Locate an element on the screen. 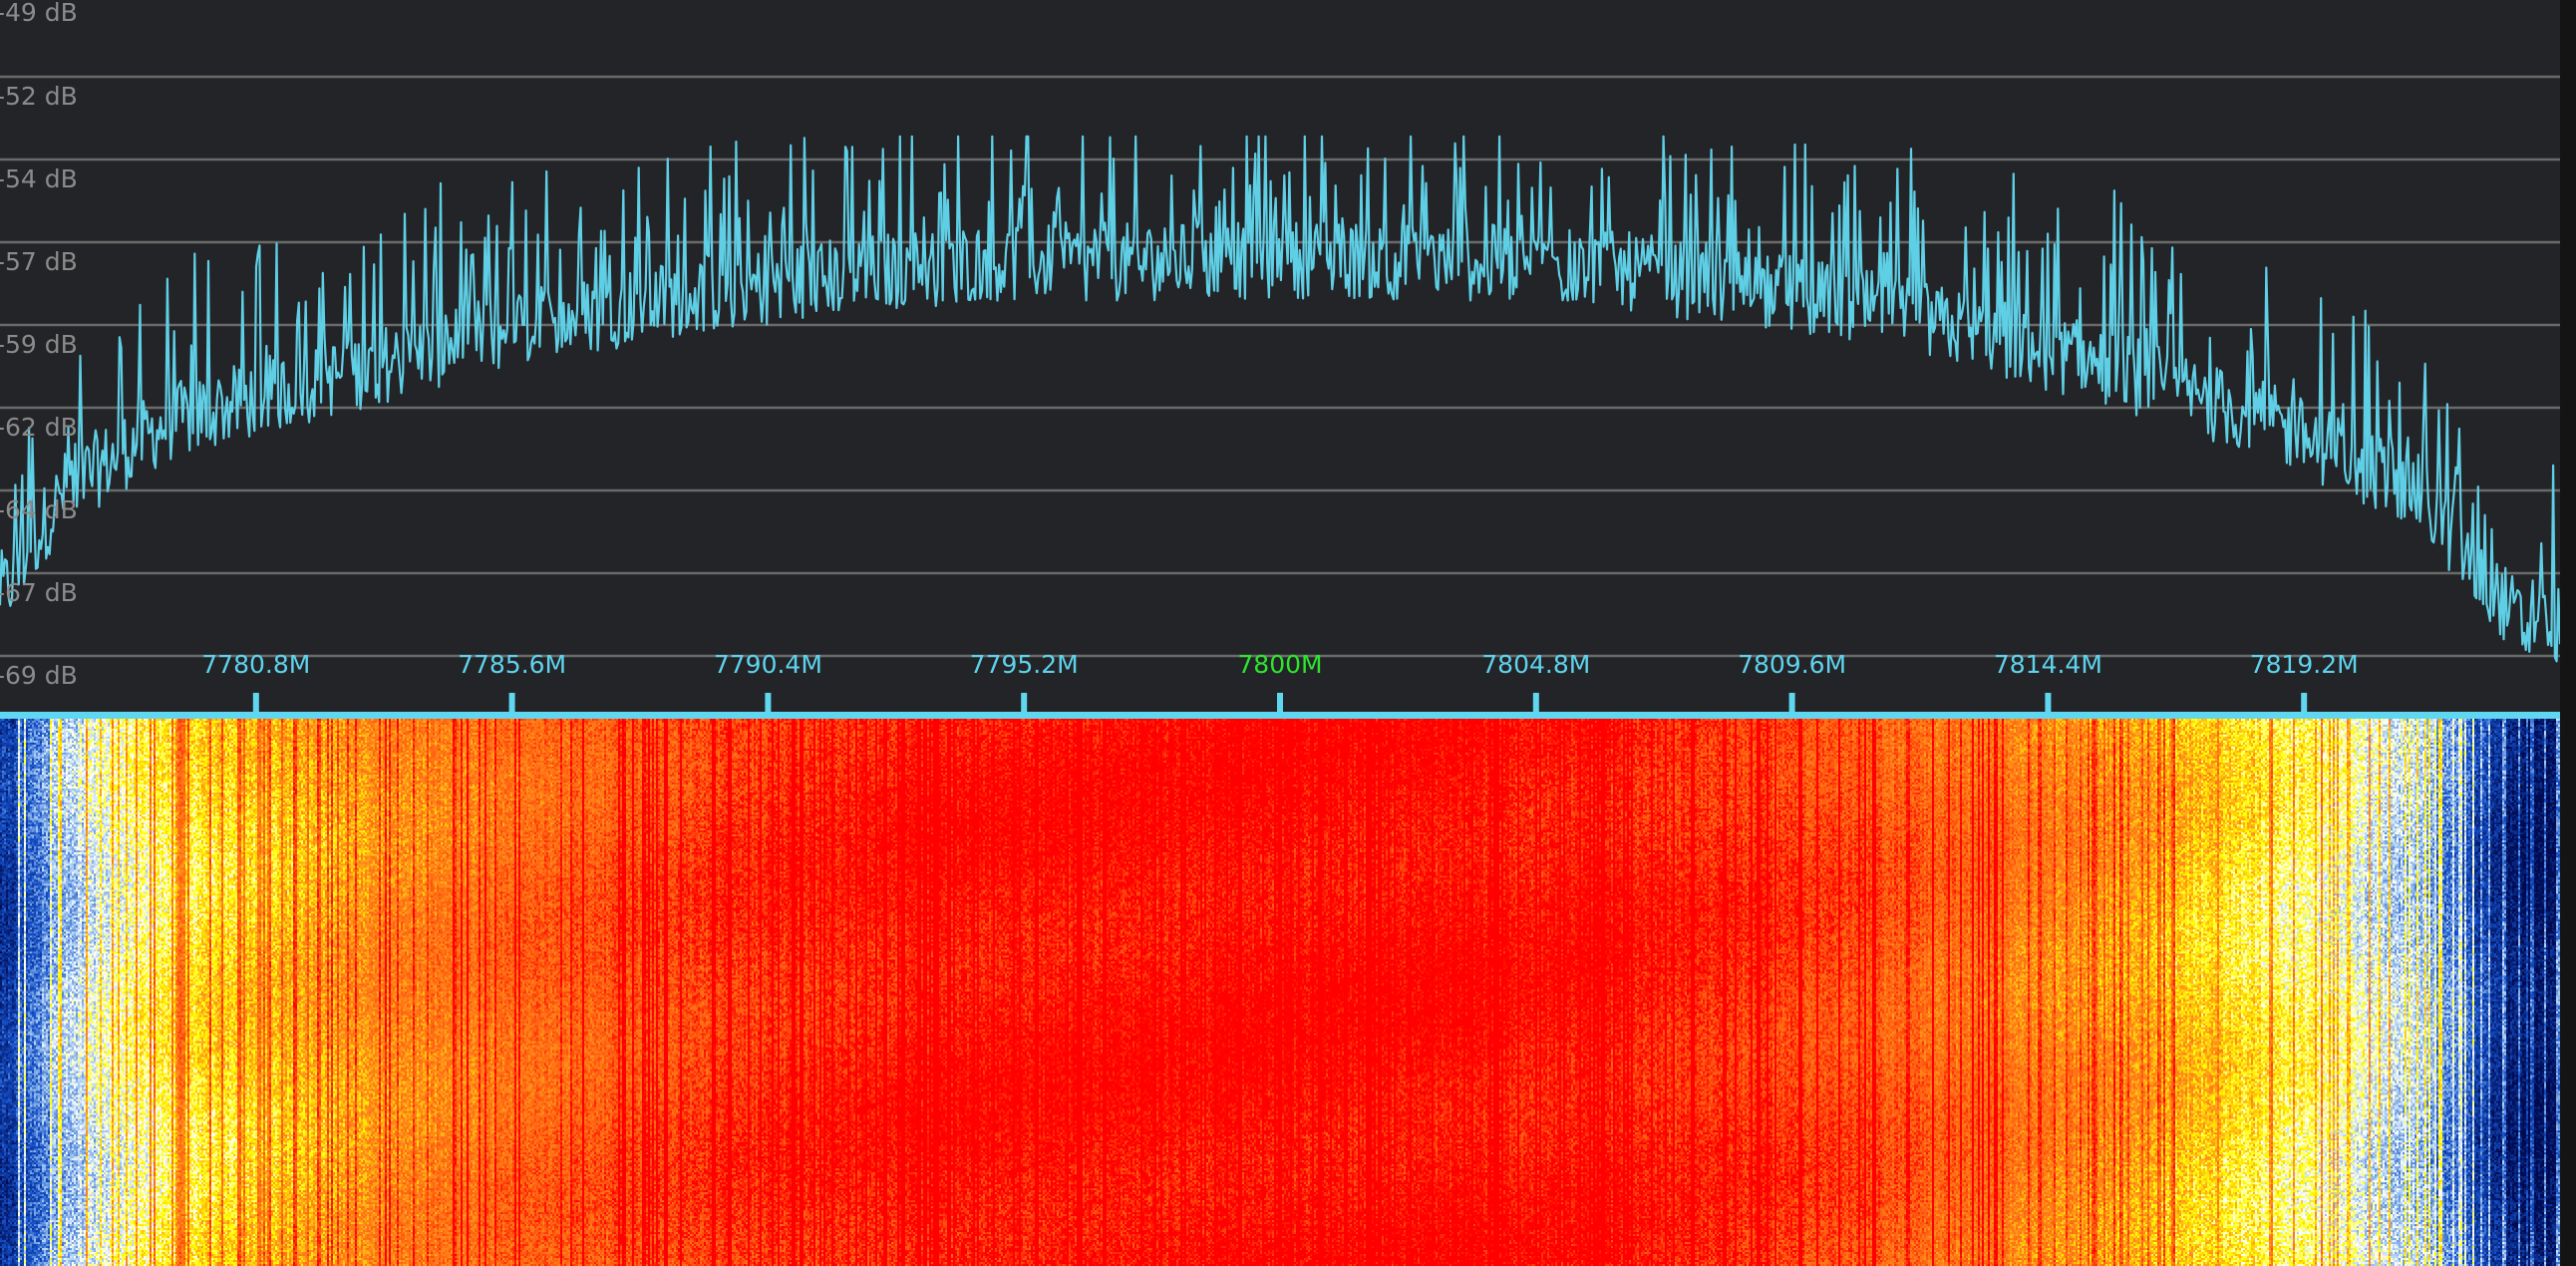 The height and width of the screenshot is (1266, 2576). frequency-tick-label: 7819.2M is located at coordinates (2304, 665).